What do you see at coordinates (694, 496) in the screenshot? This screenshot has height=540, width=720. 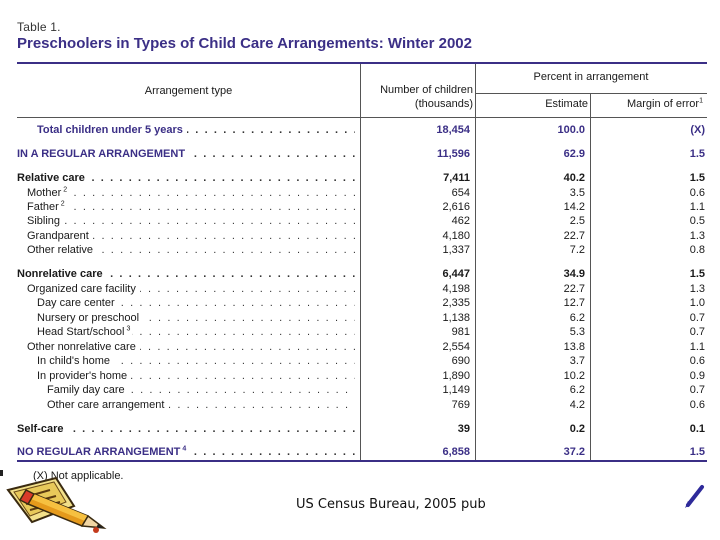 I see `pen-icon` at bounding box center [694, 496].